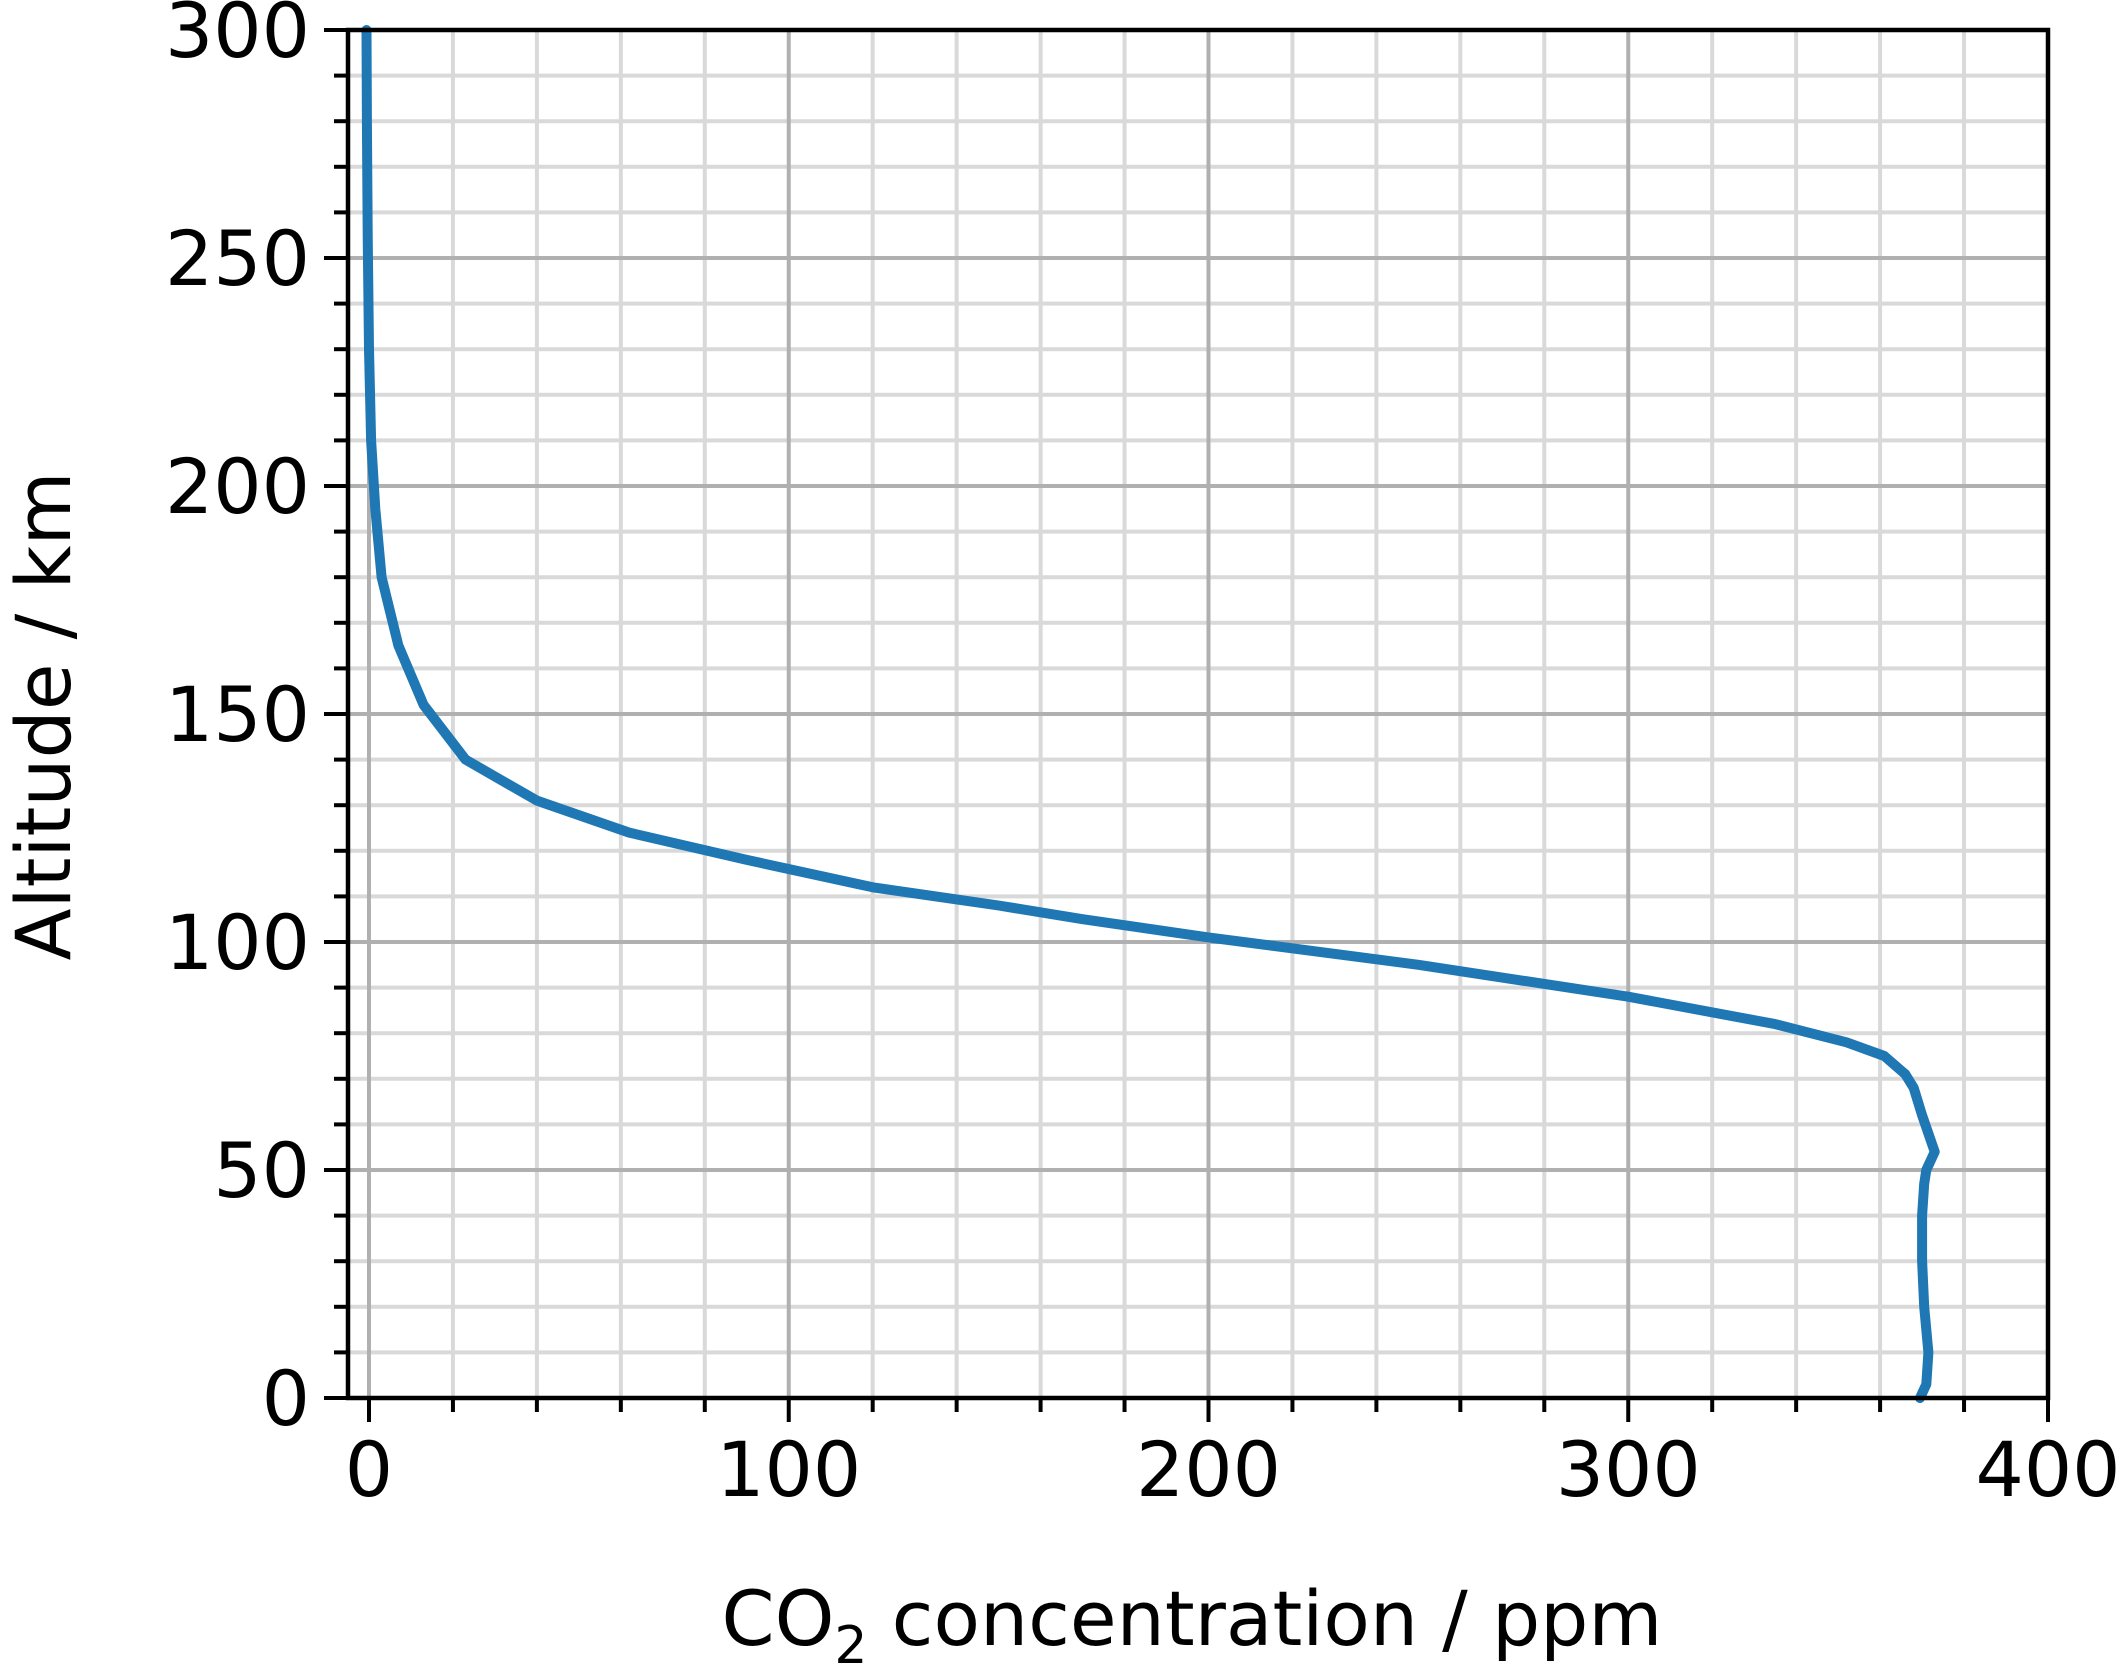  I want to click on x-tick-label: 100, so click(788, 1469).